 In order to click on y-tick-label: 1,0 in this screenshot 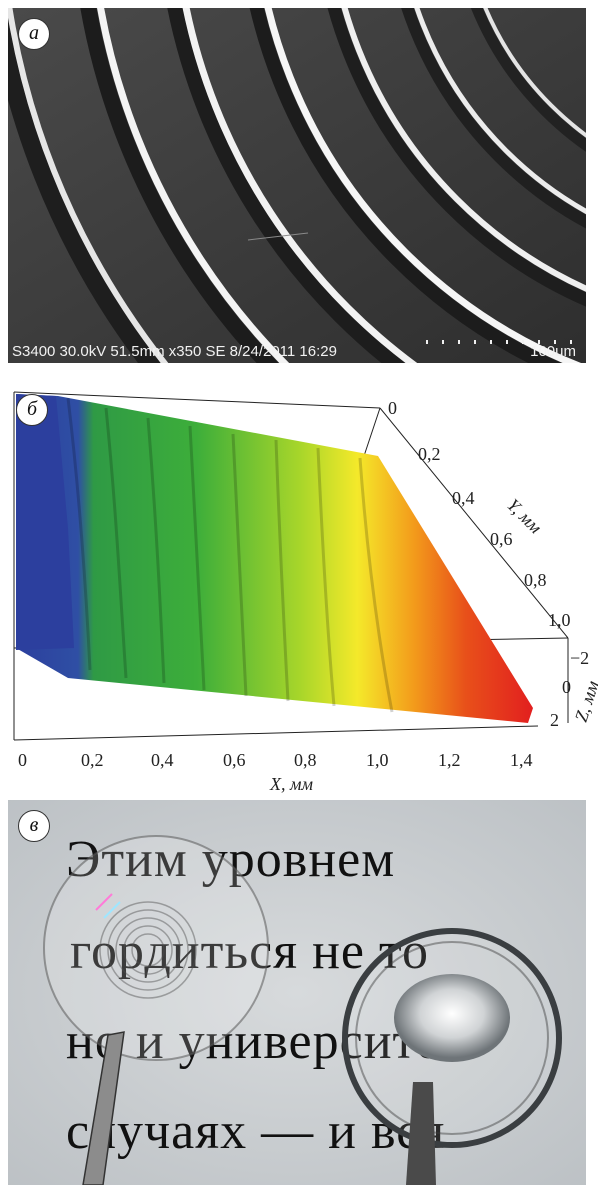, I will do `click(559, 620)`.